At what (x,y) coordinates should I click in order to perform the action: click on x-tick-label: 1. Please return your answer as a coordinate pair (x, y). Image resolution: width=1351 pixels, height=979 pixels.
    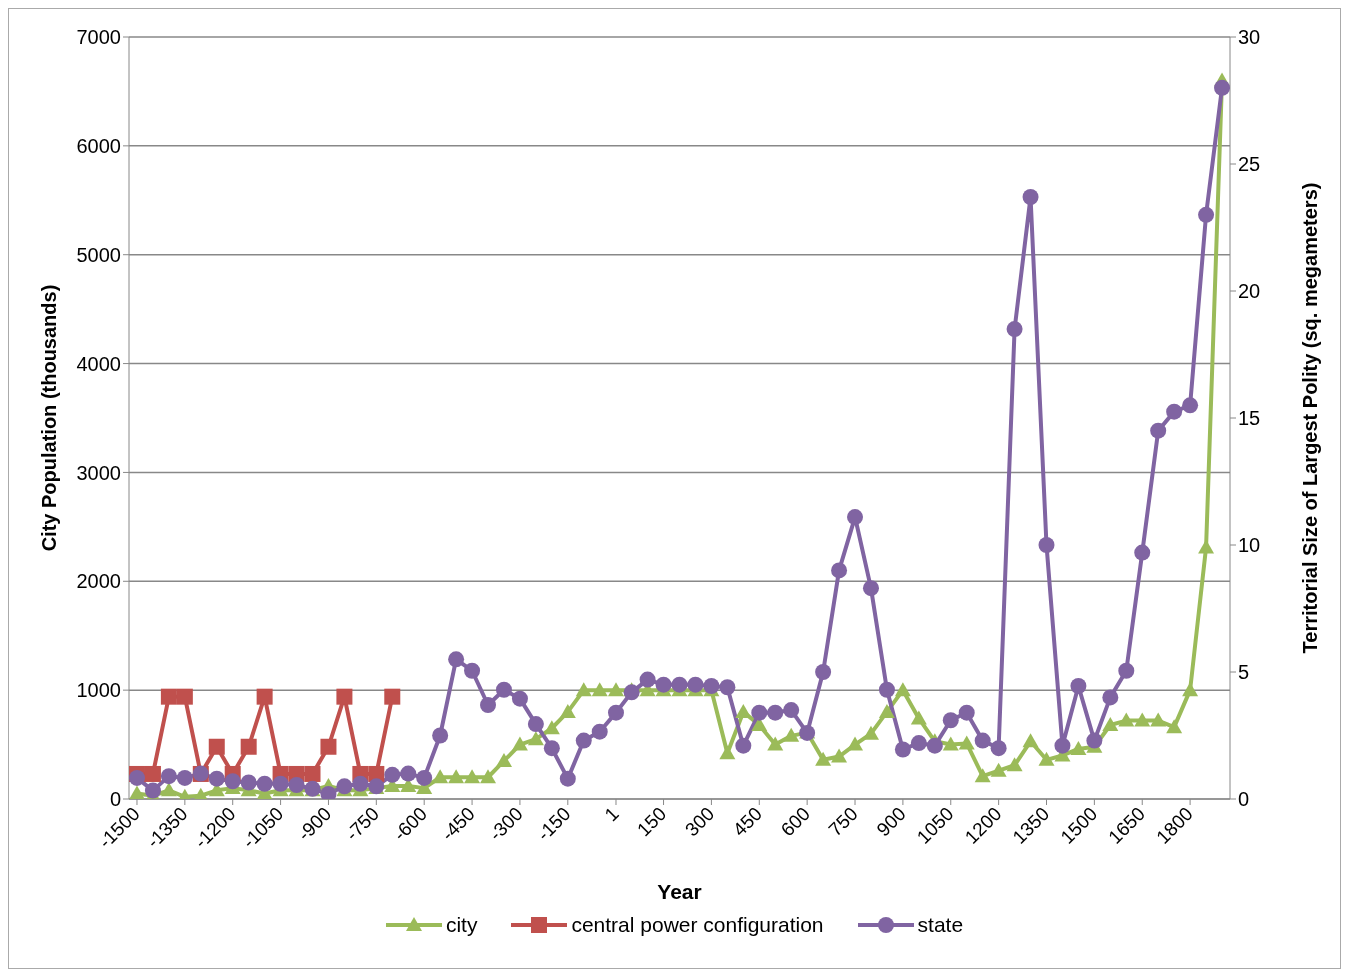
    Looking at the image, I should click on (611, 814).